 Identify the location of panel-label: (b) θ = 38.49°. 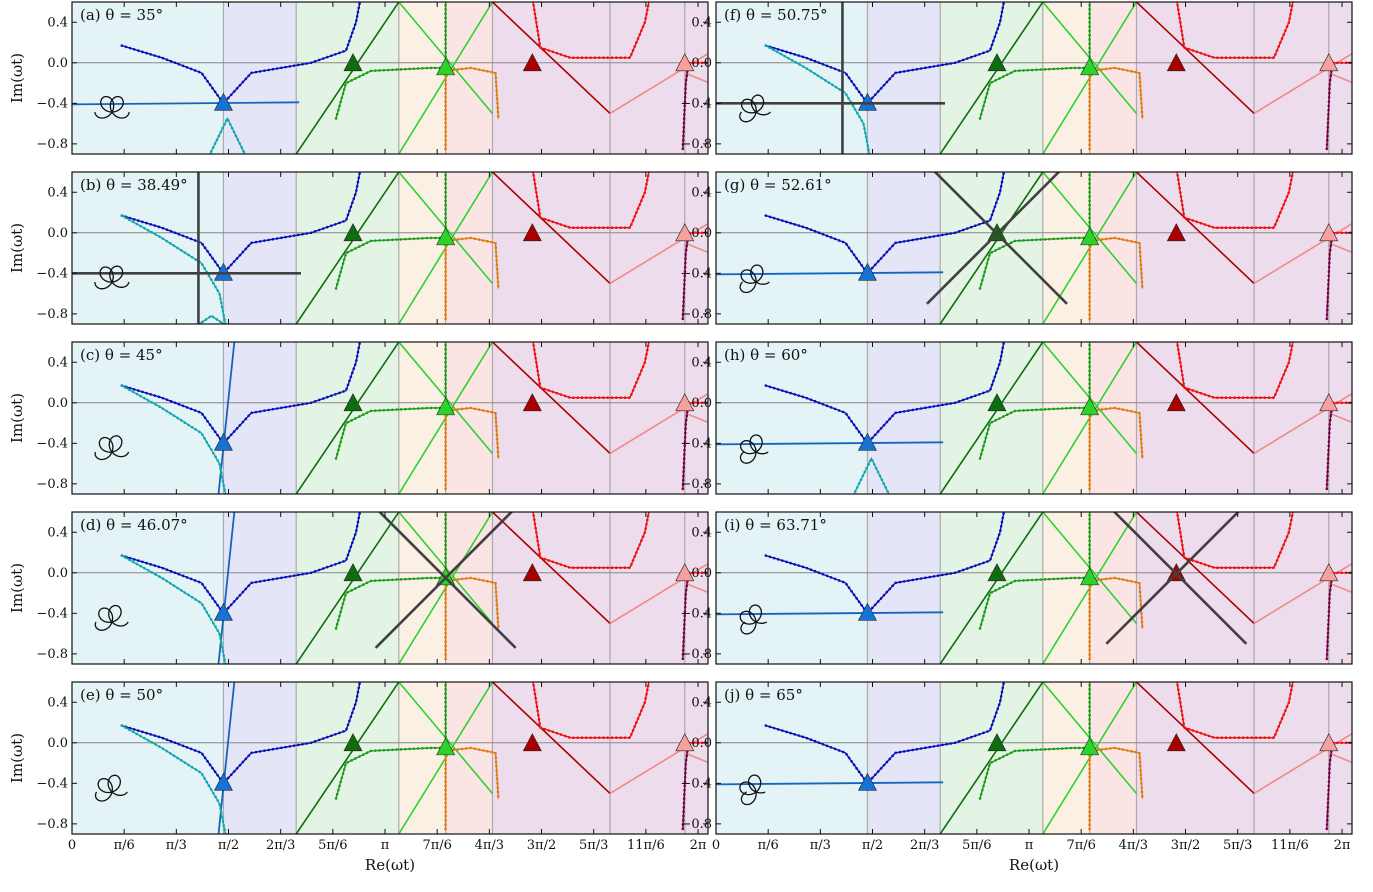
(134, 185).